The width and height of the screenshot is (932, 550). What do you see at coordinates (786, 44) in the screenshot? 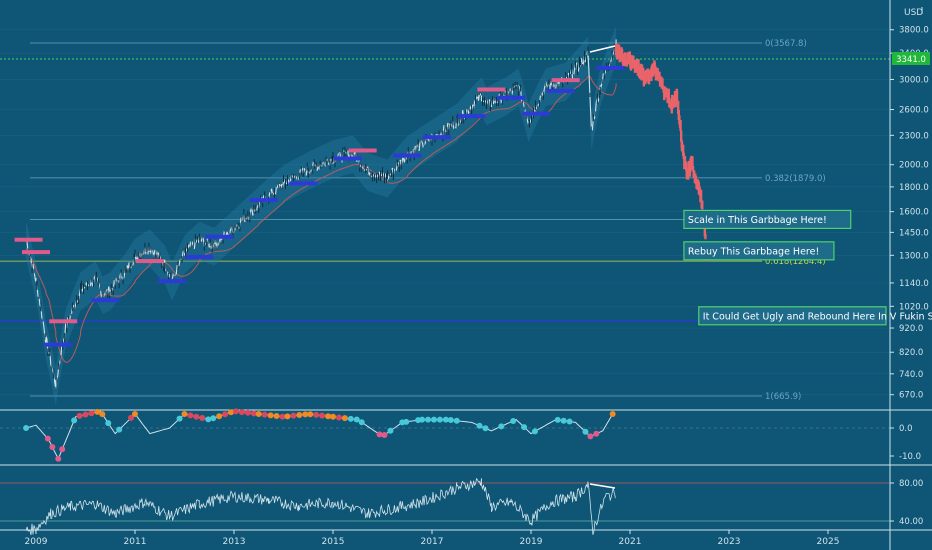
I see `fib-level-label: 0(3567.8)` at bounding box center [786, 44].